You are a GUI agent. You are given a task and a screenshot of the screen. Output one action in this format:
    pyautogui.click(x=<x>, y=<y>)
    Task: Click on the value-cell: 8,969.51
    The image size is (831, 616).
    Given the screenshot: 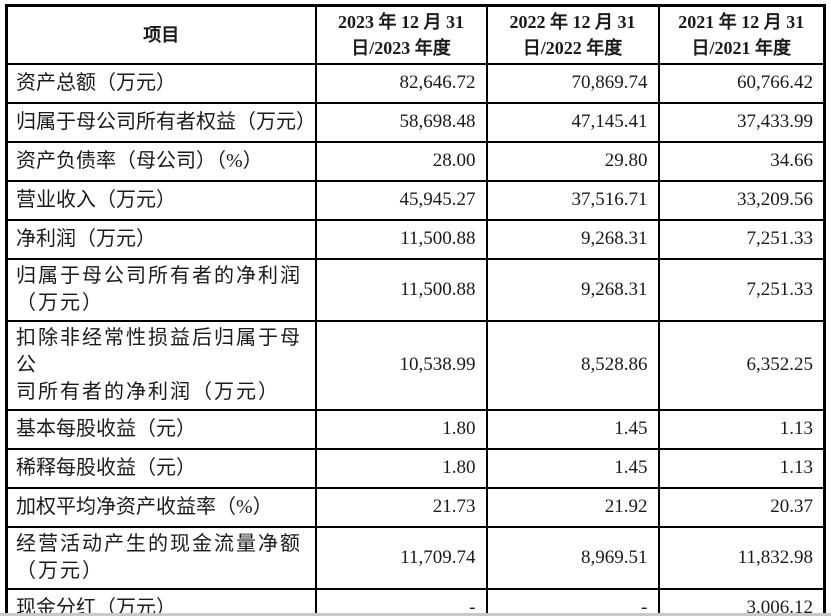 What is the action you would take?
    pyautogui.click(x=572, y=558)
    